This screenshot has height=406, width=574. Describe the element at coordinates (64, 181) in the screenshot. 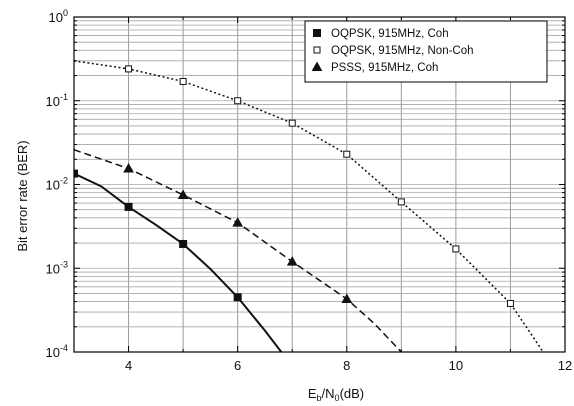

I see `y-tick-label-exponent: -2` at that location.